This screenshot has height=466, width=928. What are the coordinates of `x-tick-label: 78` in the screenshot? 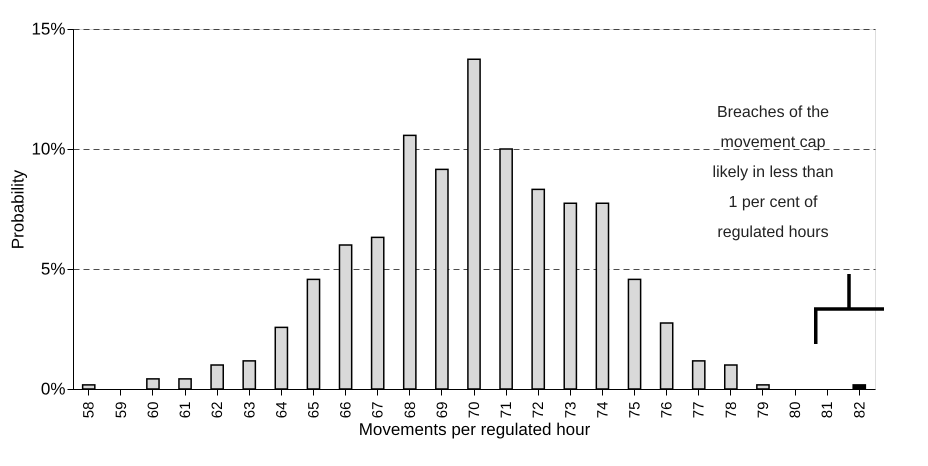 It's located at (731, 410).